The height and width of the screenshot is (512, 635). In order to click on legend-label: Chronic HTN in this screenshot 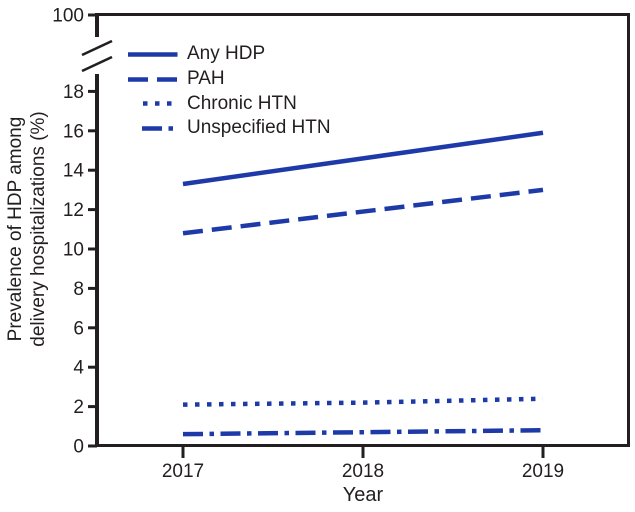, I will do `click(242, 103)`.